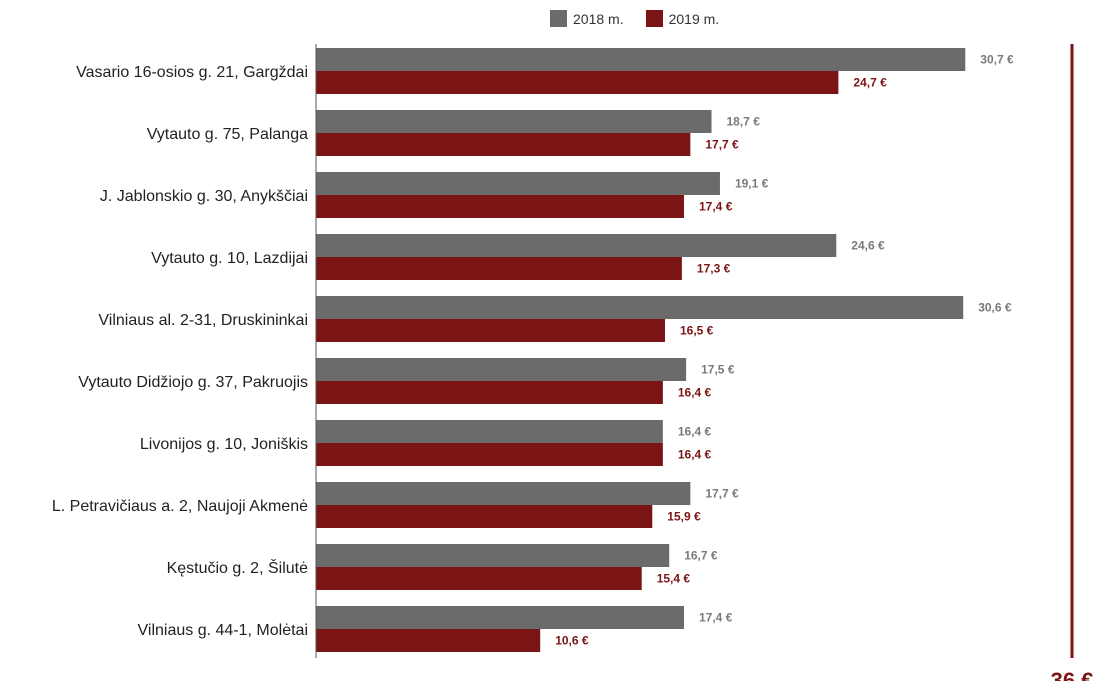 The height and width of the screenshot is (681, 1098). Describe the element at coordinates (694, 18) in the screenshot. I see `legend-label-2019: 2019 m.` at that location.